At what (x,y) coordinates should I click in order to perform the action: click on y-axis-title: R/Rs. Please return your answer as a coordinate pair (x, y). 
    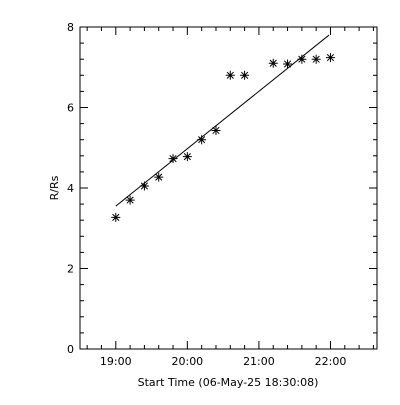
    Looking at the image, I should click on (54, 187).